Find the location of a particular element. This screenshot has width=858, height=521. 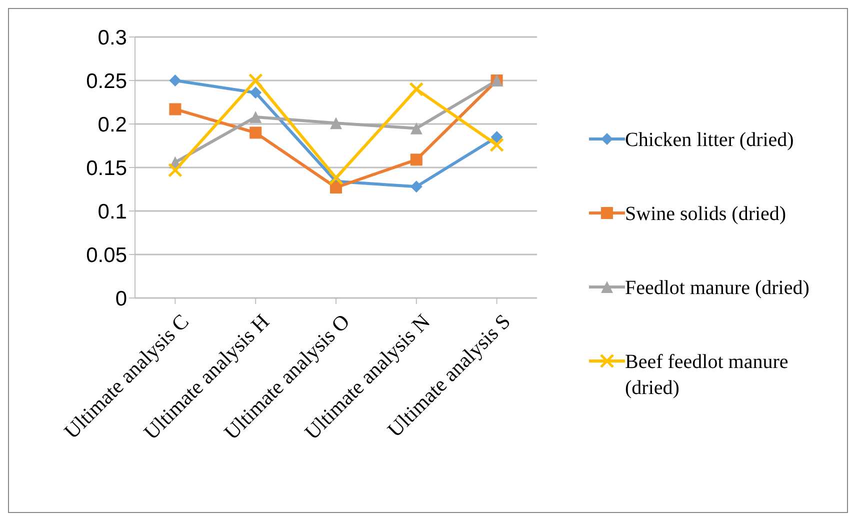

y-tick-label: 0 is located at coordinates (121, 298).